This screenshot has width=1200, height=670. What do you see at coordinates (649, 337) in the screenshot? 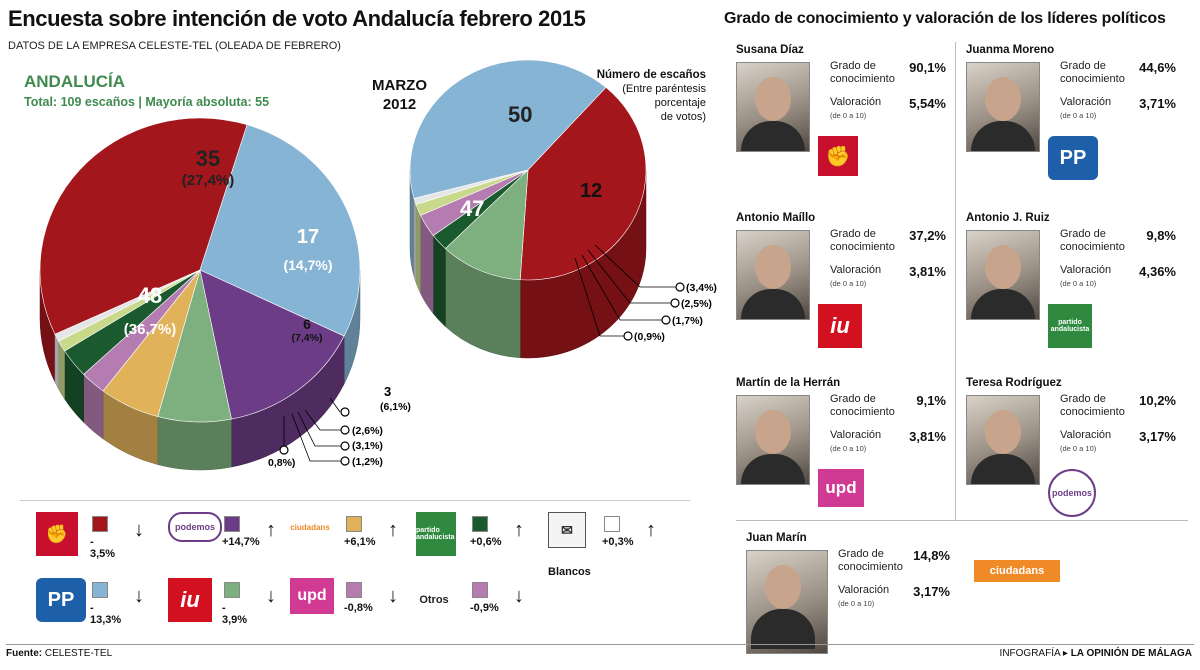
I see `pie-callout-label: (0,9%)` at bounding box center [649, 337].